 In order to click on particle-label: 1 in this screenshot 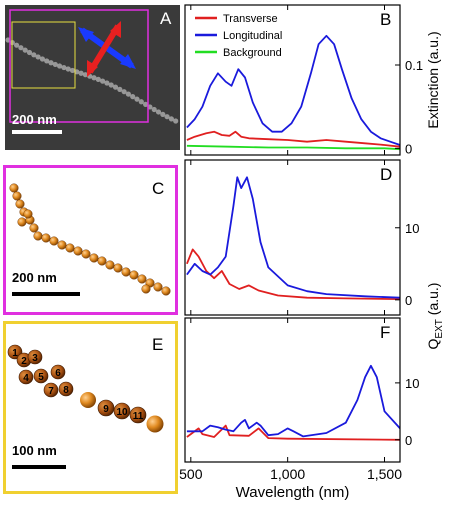, I will do `click(15, 353)`.